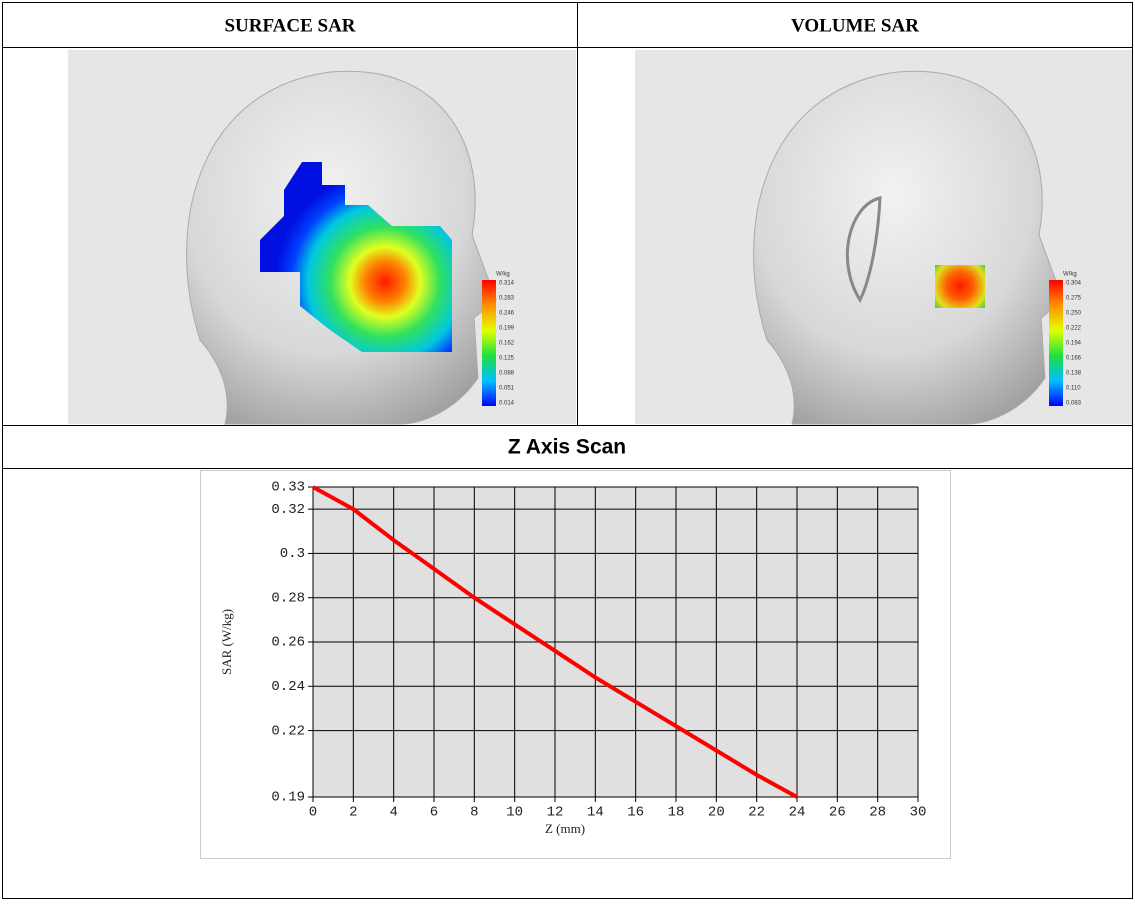 This screenshot has width=1135, height=904. What do you see at coordinates (507, 329) in the screenshot?
I see `colorbar-label: 0.199` at bounding box center [507, 329].